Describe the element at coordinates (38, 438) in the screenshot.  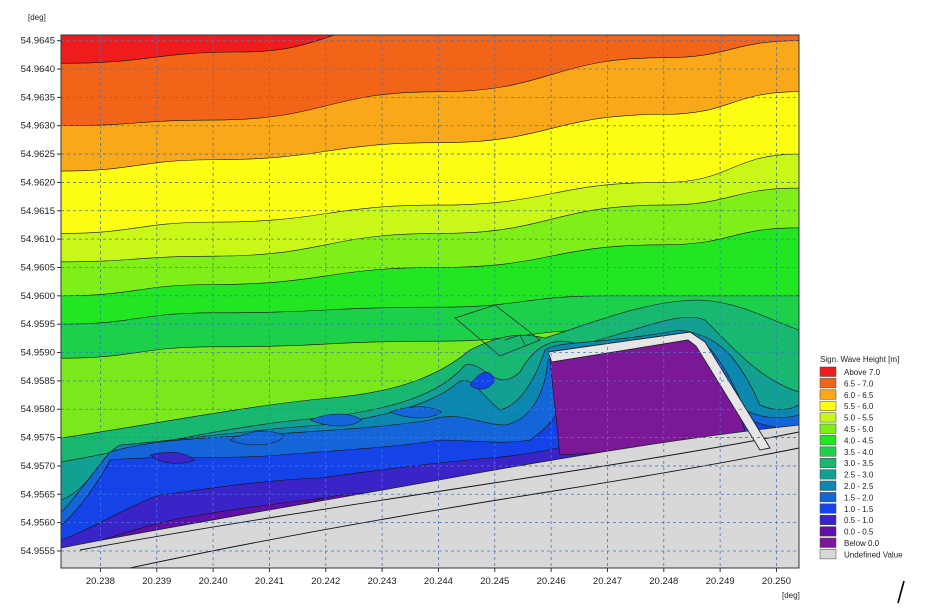
I see `y-tick-label: 54.9575` at that location.